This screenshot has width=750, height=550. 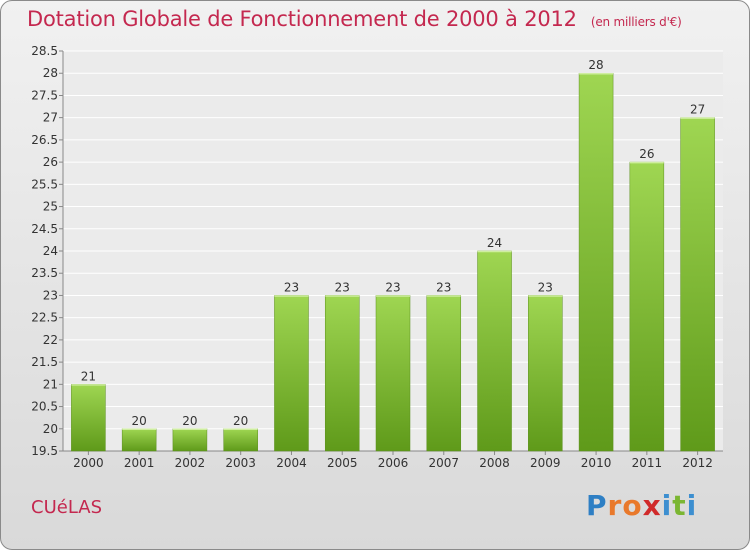 I want to click on x-tick-label: 2002, so click(x=190, y=463).